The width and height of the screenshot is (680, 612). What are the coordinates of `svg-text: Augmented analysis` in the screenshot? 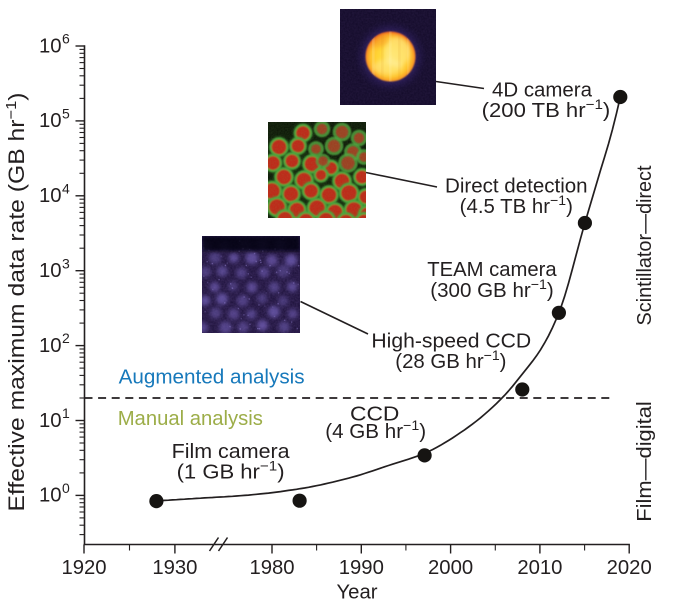 It's located at (212, 378).